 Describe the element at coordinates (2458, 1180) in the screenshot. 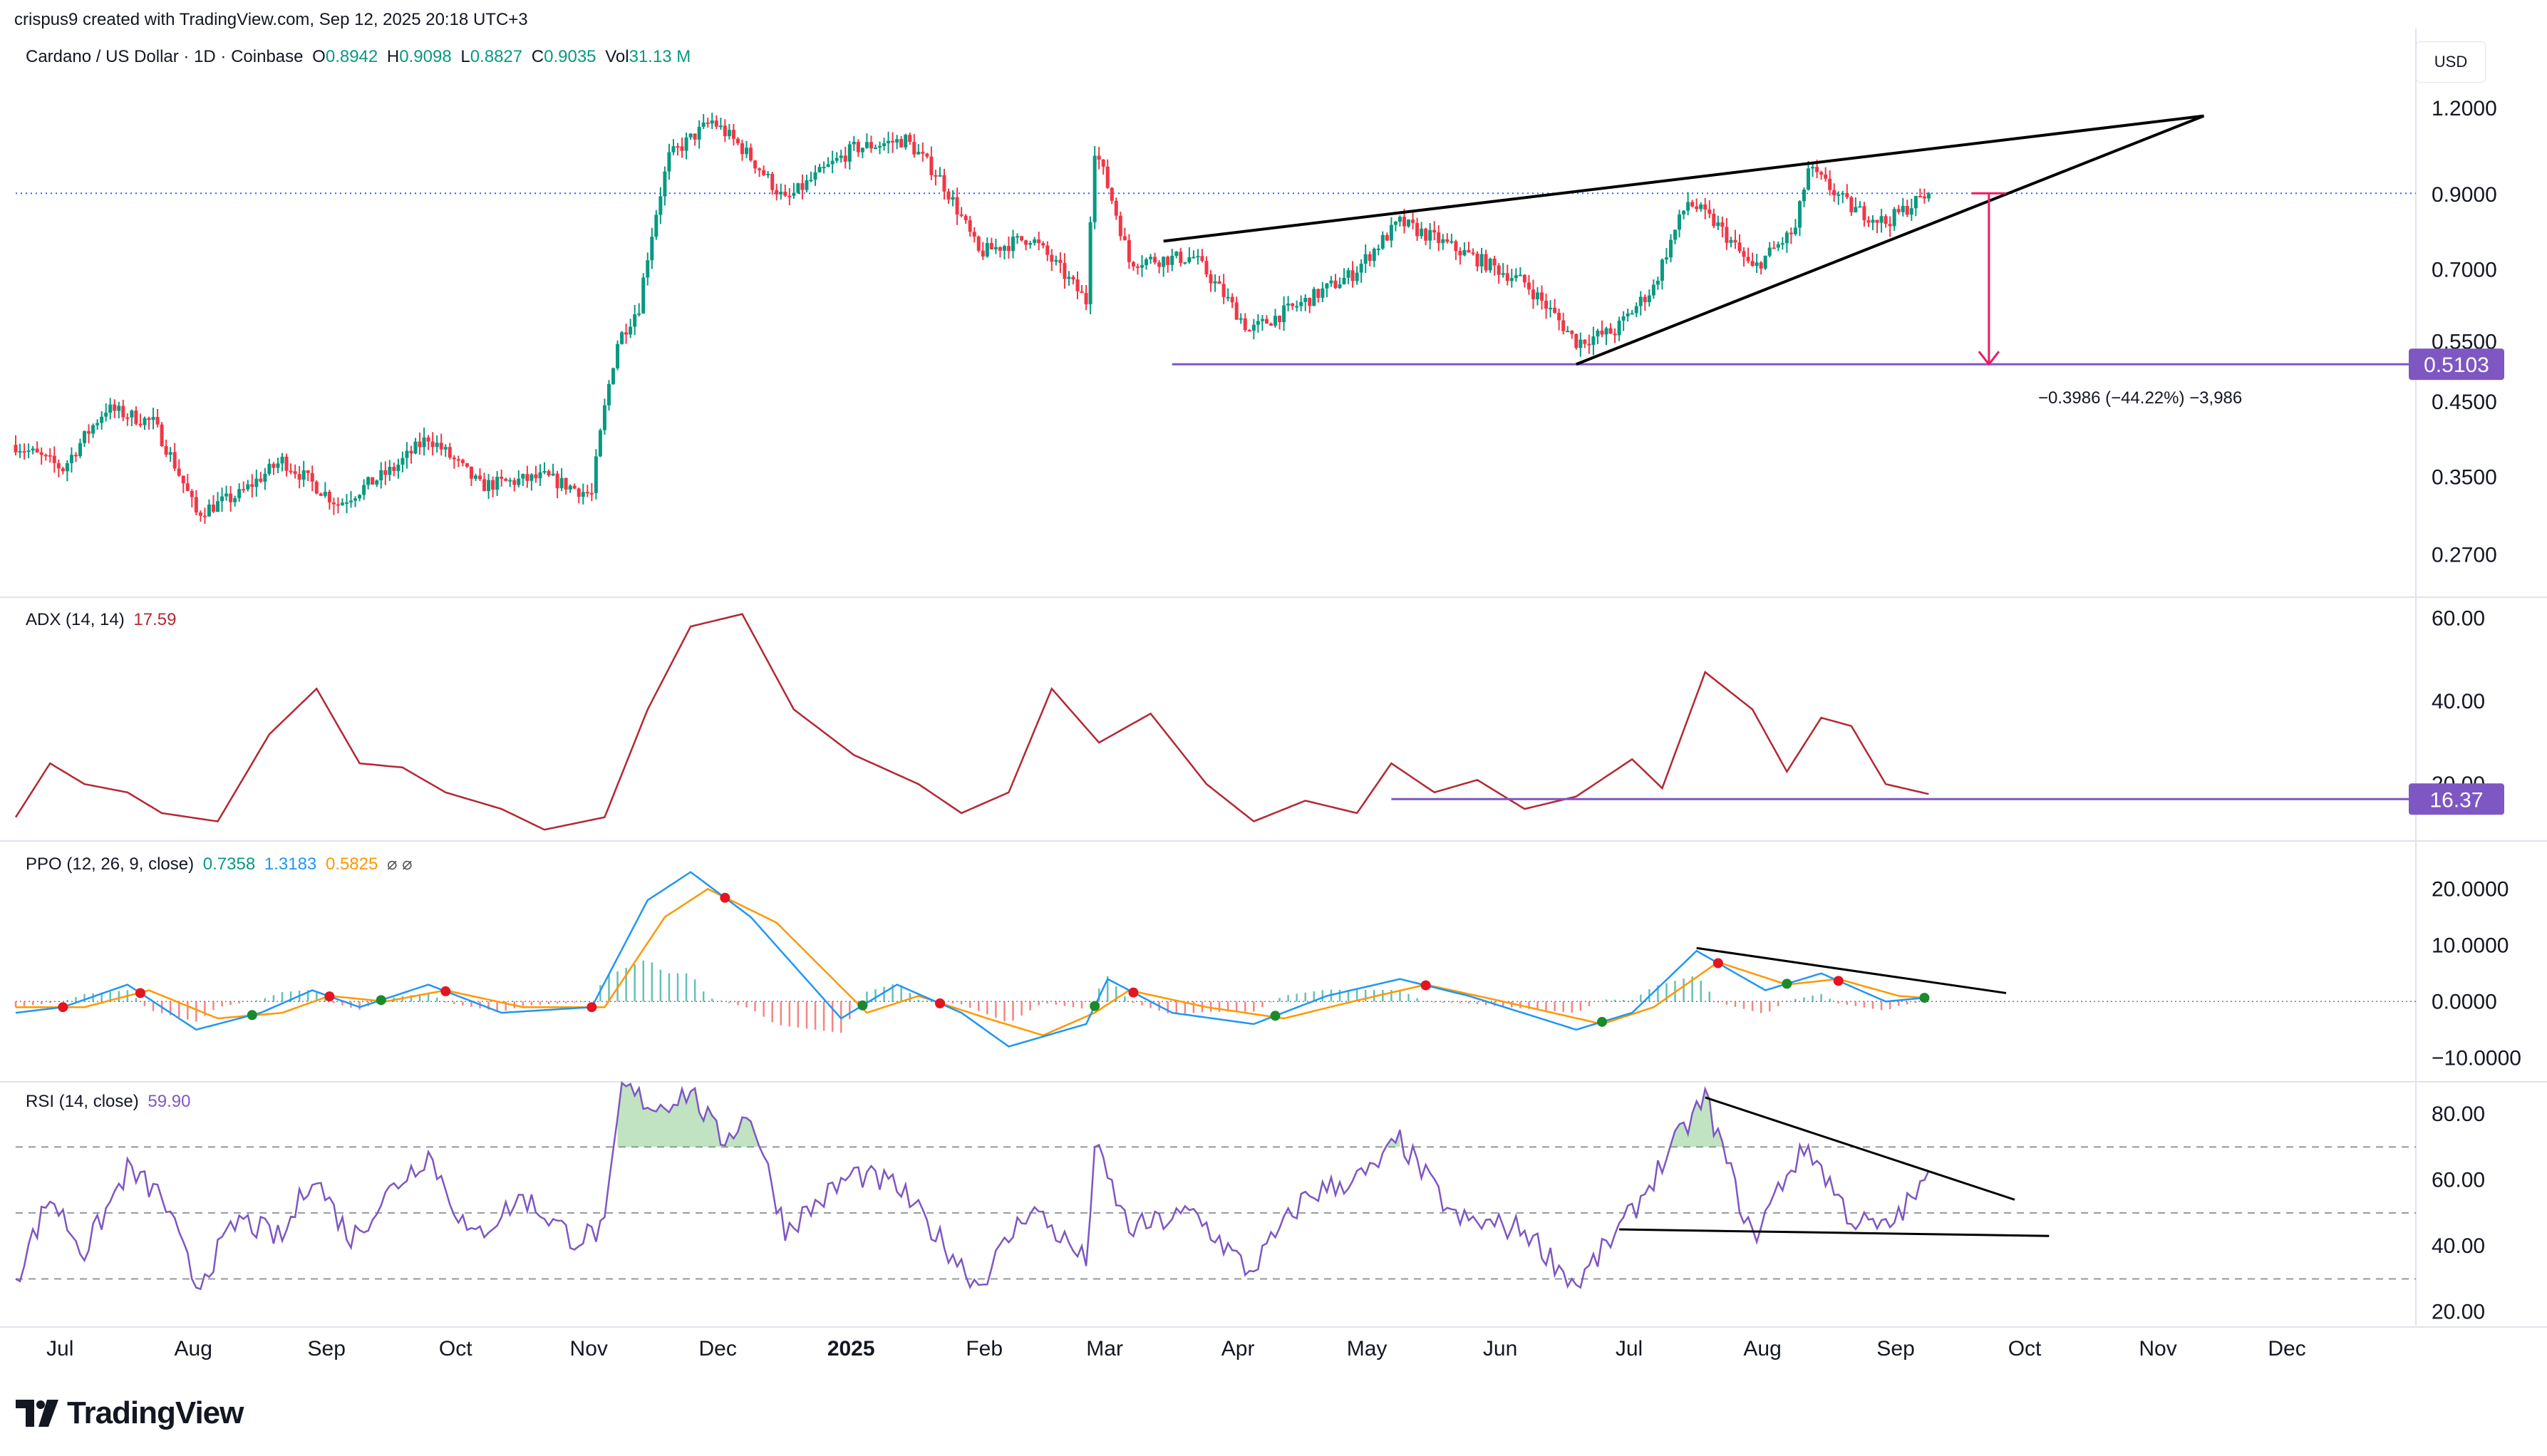

I see `rsi-axis-tick: 60.00` at that location.